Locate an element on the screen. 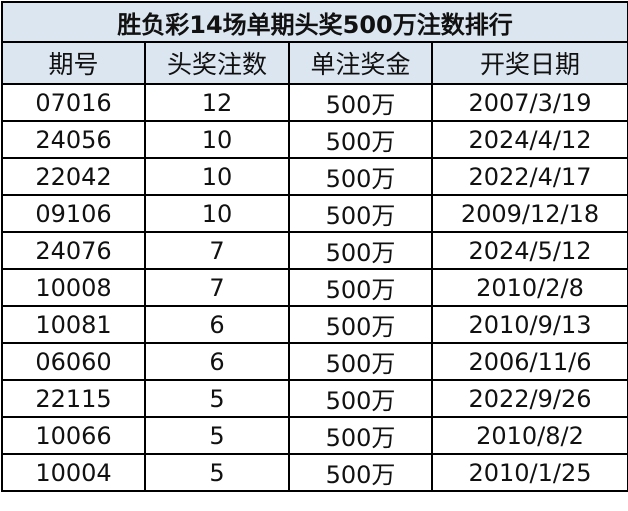  date-cell: 2024/5/12 is located at coordinates (529, 250).